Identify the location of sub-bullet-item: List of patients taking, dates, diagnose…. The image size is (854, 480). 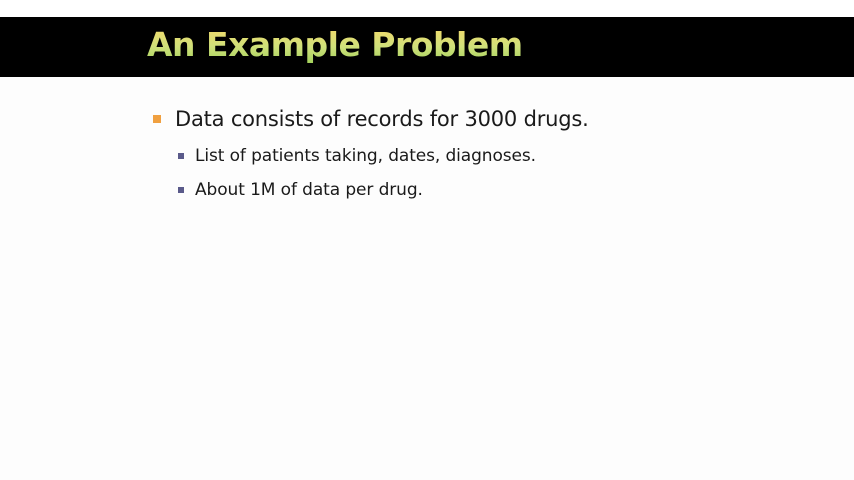
(357, 156).